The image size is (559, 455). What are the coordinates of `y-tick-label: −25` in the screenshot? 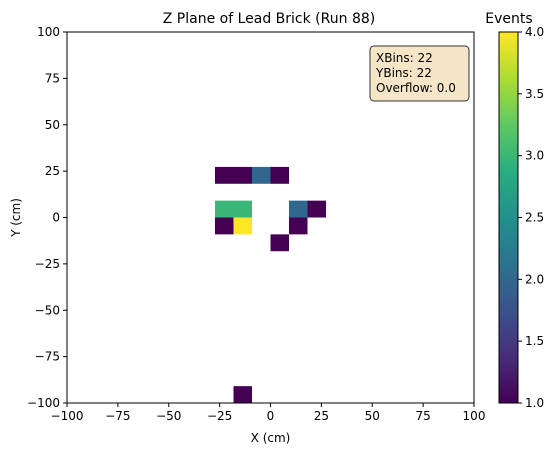 It's located at (47, 264).